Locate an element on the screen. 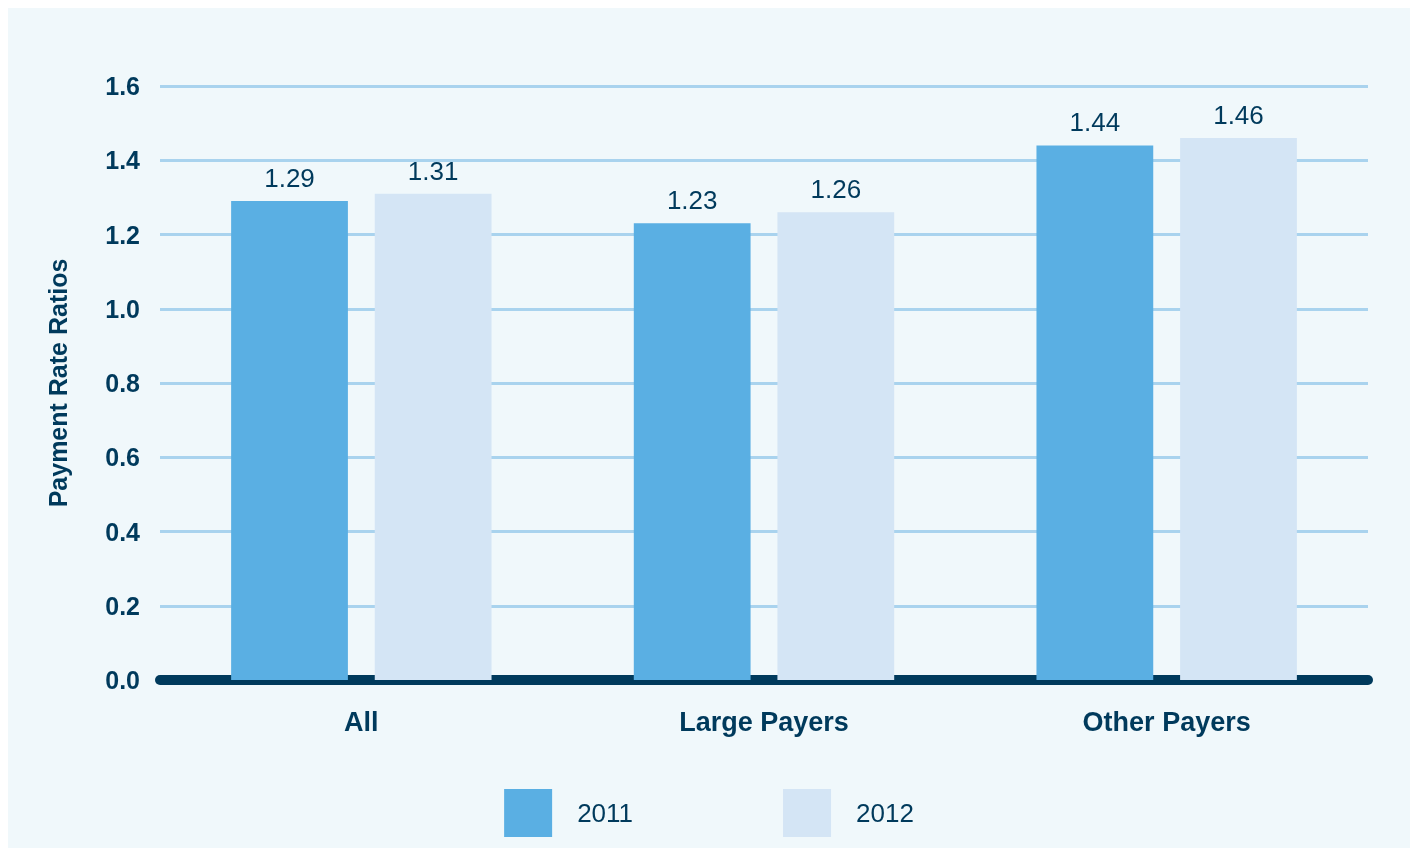 The width and height of the screenshot is (1416, 856). y-tick-label: 1.2 is located at coordinates (122, 234).